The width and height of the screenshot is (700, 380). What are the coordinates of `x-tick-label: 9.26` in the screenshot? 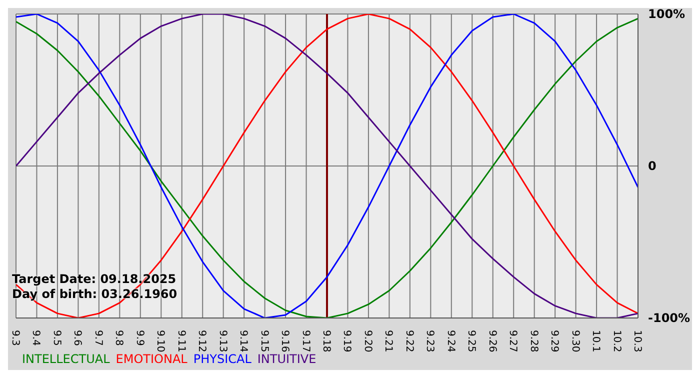 It's located at (492, 341).